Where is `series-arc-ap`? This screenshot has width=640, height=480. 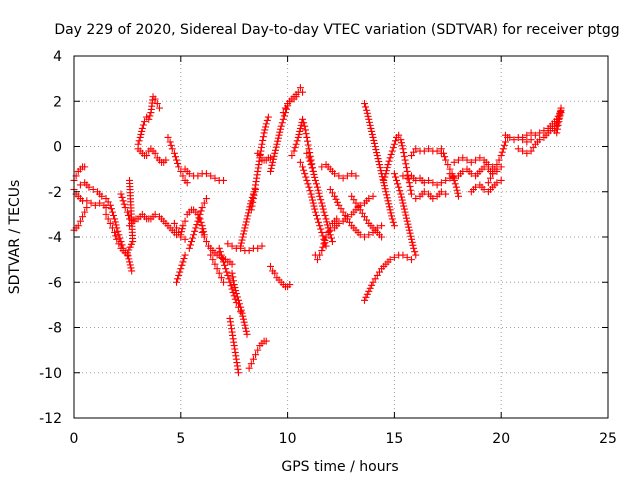 series-arc-ap is located at coordinates (405, 214).